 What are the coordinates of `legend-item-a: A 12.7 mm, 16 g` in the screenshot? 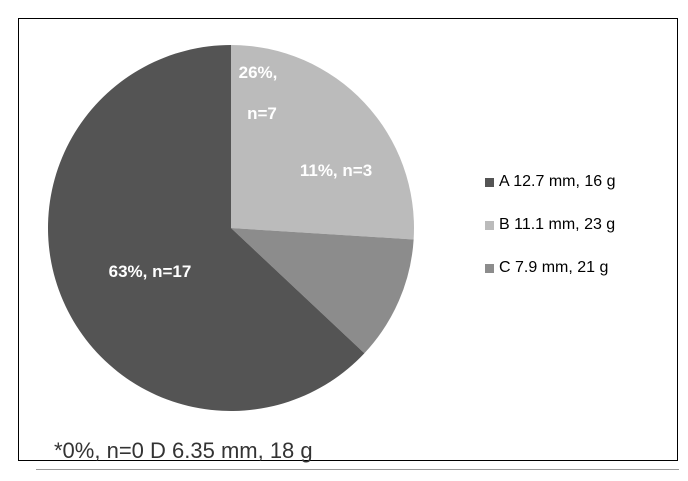 It's located at (550, 182).